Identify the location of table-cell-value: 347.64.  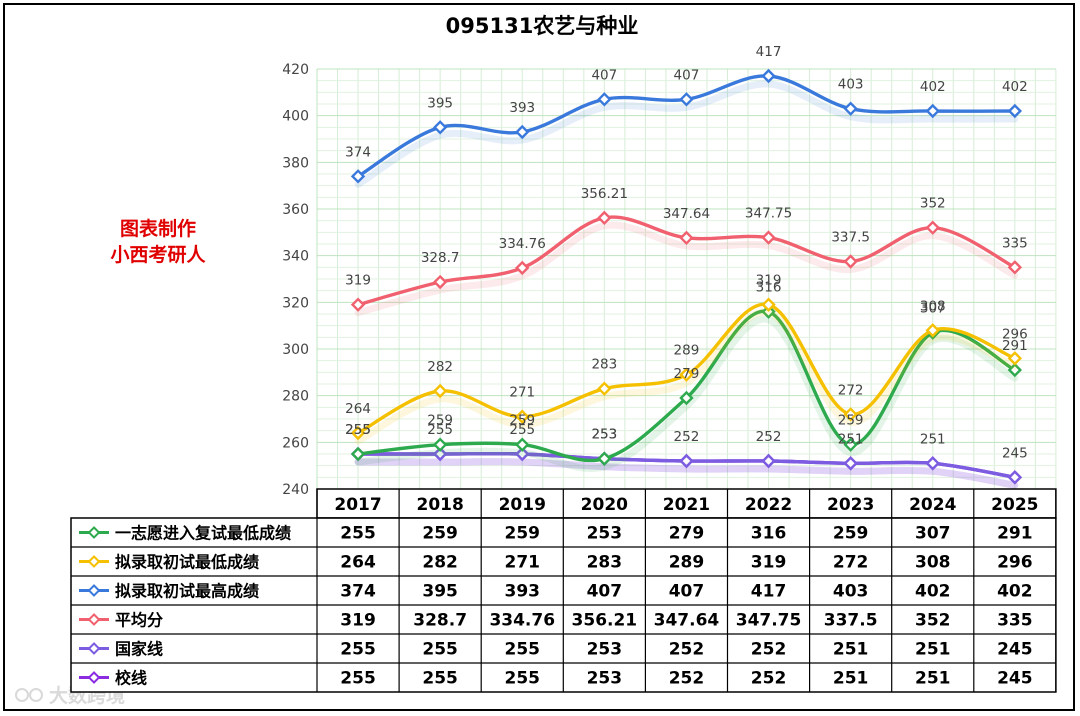
(687, 621).